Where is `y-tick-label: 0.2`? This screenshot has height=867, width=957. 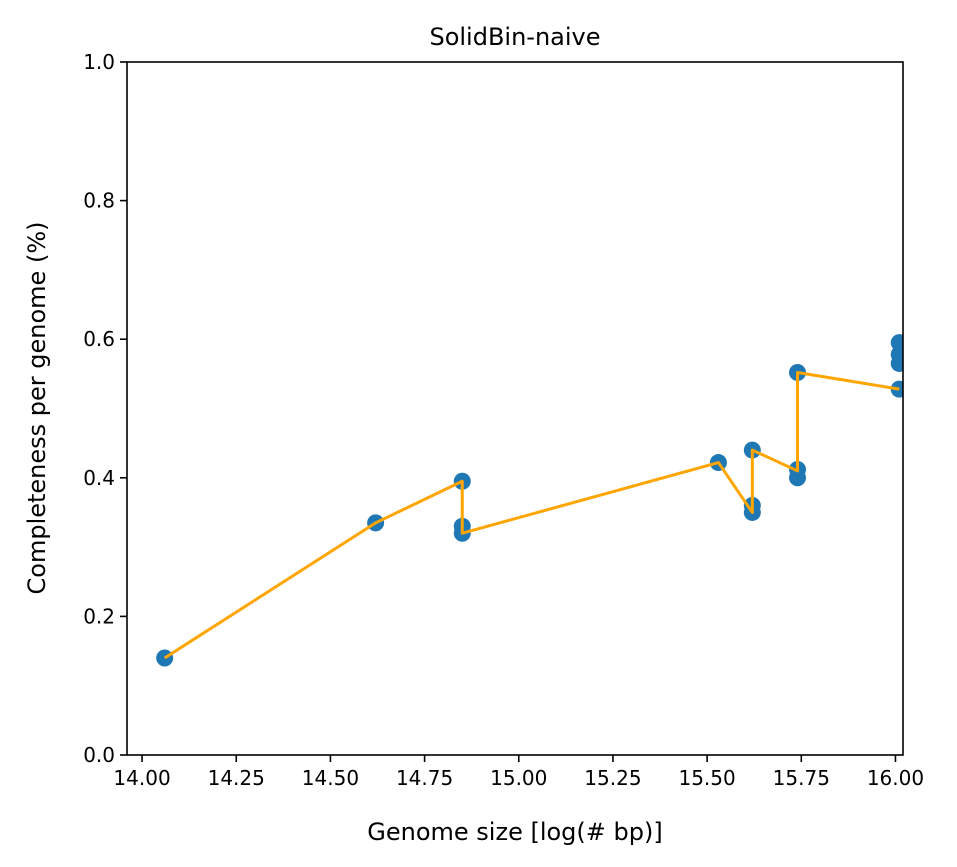
y-tick-label: 0.2 is located at coordinates (99, 616).